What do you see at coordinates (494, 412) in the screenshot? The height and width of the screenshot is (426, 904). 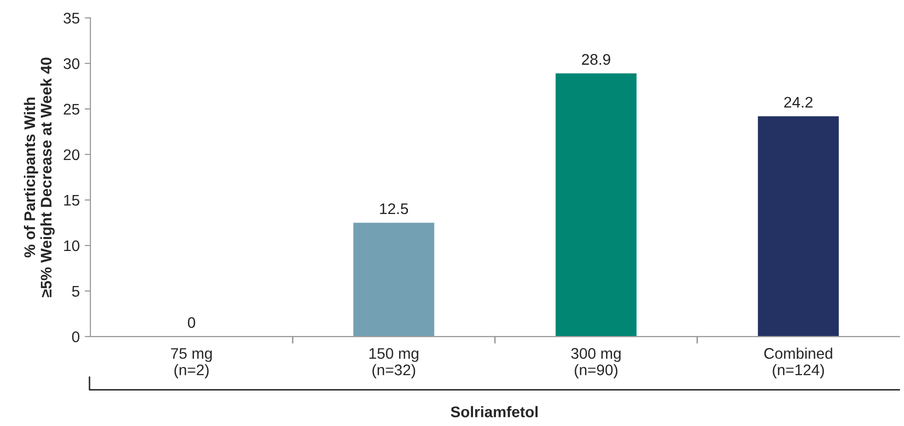 I see `x-axis-title: Solriamfetol` at bounding box center [494, 412].